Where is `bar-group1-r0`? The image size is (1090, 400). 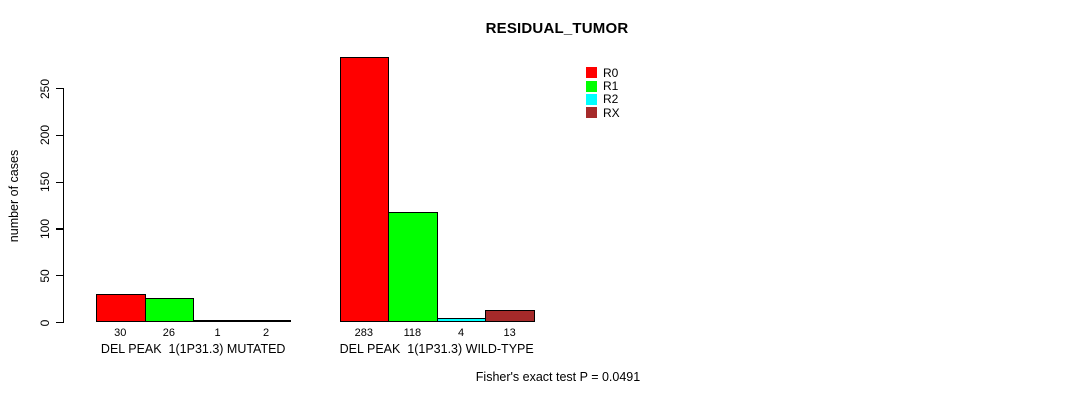
bar-group1-r0 is located at coordinates (121, 308).